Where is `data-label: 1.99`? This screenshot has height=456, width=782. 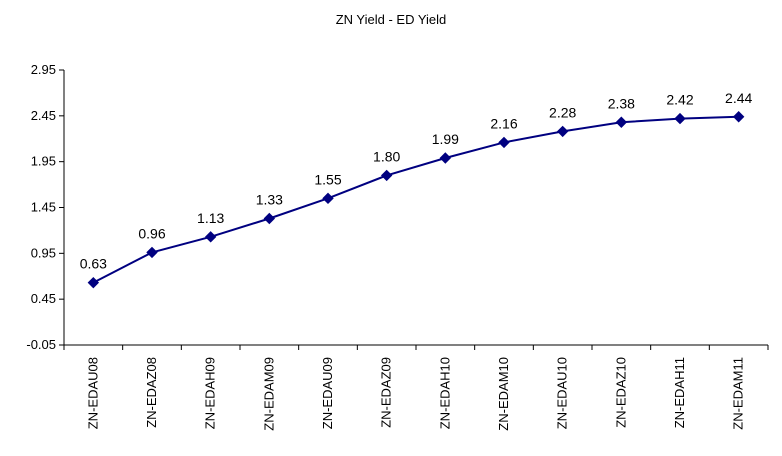 data-label: 1.99 is located at coordinates (445, 139).